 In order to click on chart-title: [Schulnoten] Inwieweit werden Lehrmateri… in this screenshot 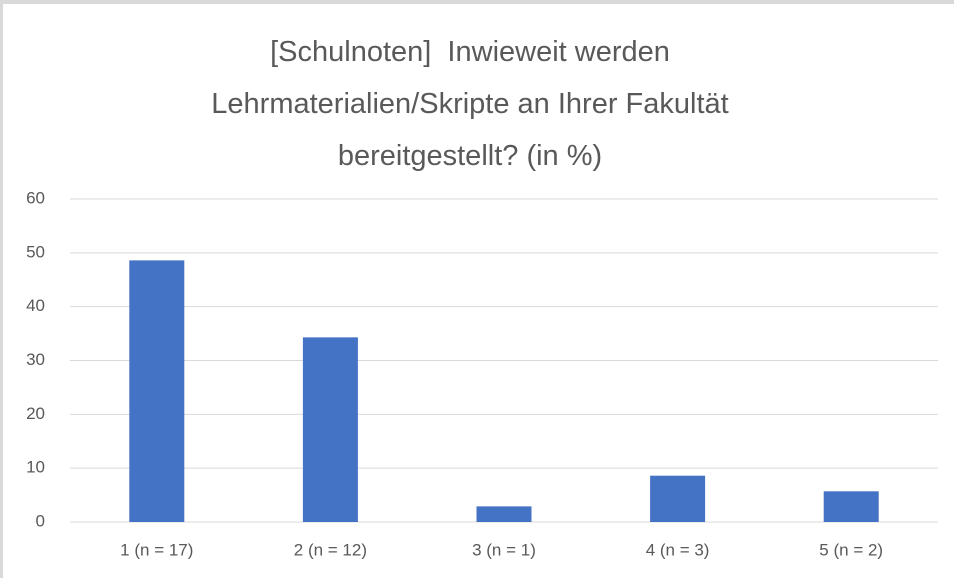, I will do `click(474, 104)`.